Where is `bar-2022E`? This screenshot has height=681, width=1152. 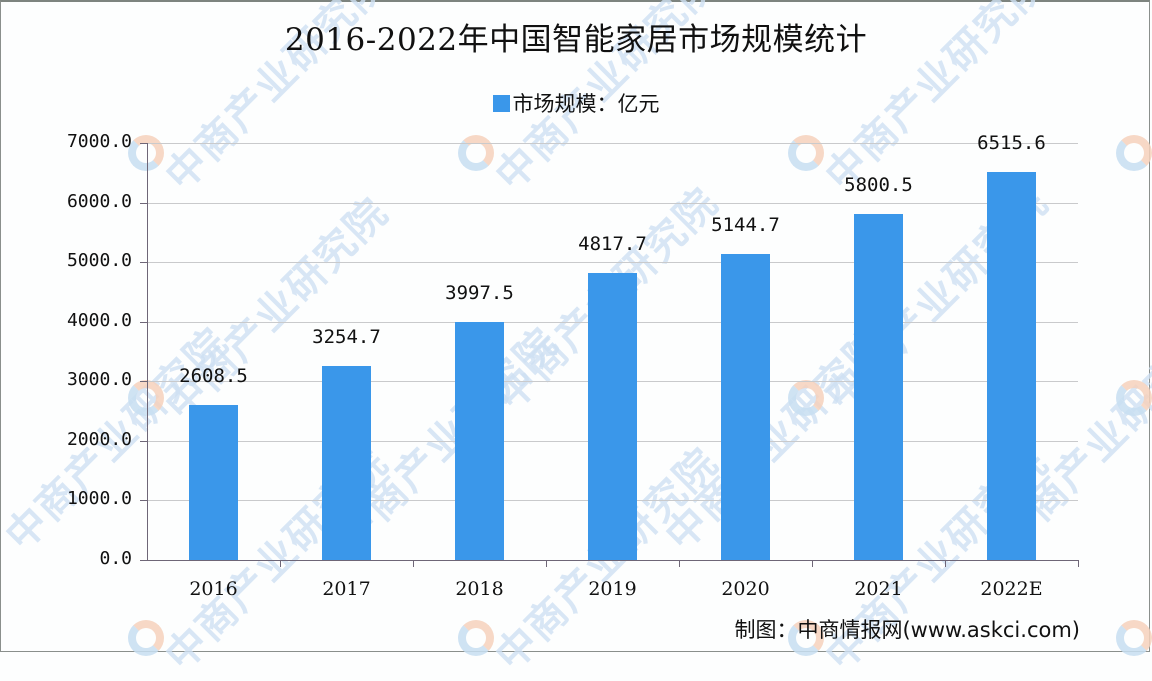
bar-2022E is located at coordinates (1011, 365).